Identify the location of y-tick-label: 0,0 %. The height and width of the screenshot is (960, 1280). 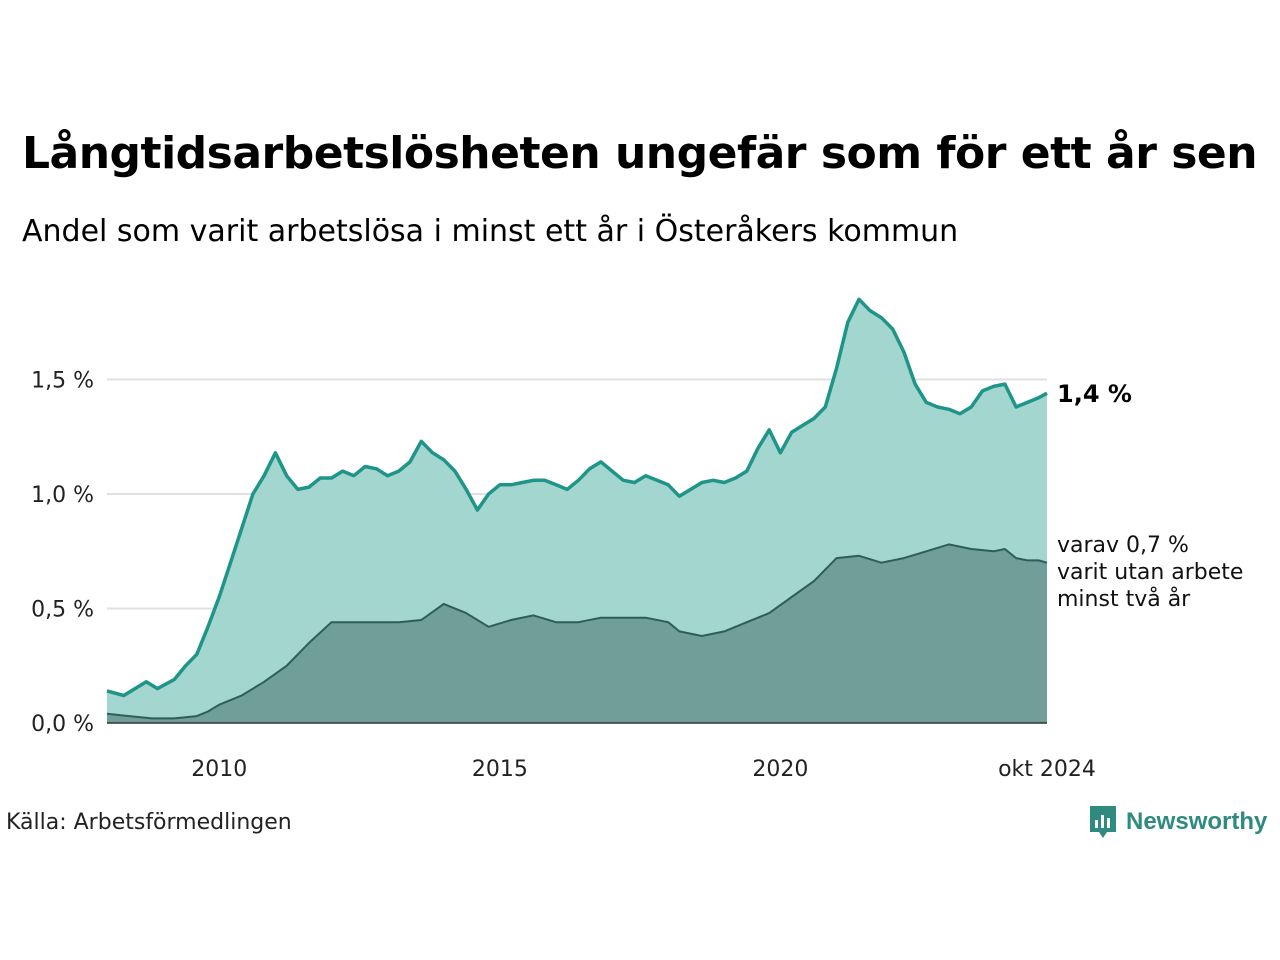
(62, 724).